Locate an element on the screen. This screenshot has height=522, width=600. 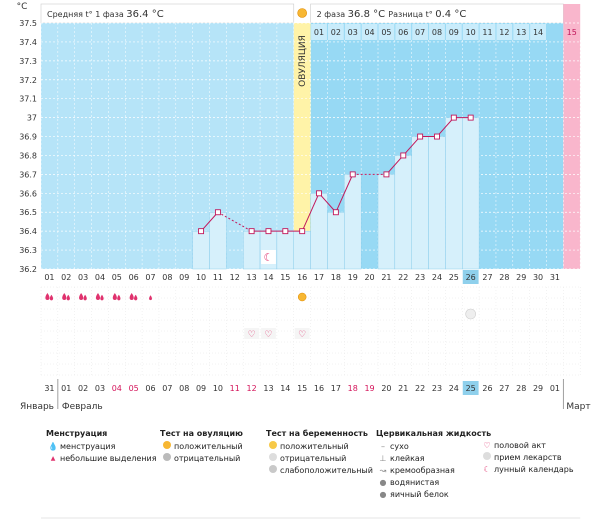
x-tick-label: 05 is located at coordinates (117, 277).